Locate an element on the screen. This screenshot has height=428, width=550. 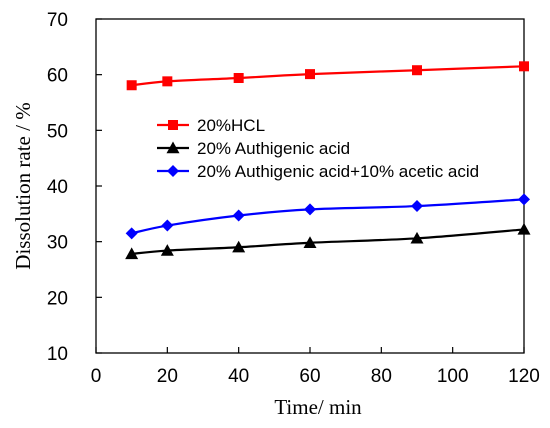
series-square is located at coordinates (327, 76).